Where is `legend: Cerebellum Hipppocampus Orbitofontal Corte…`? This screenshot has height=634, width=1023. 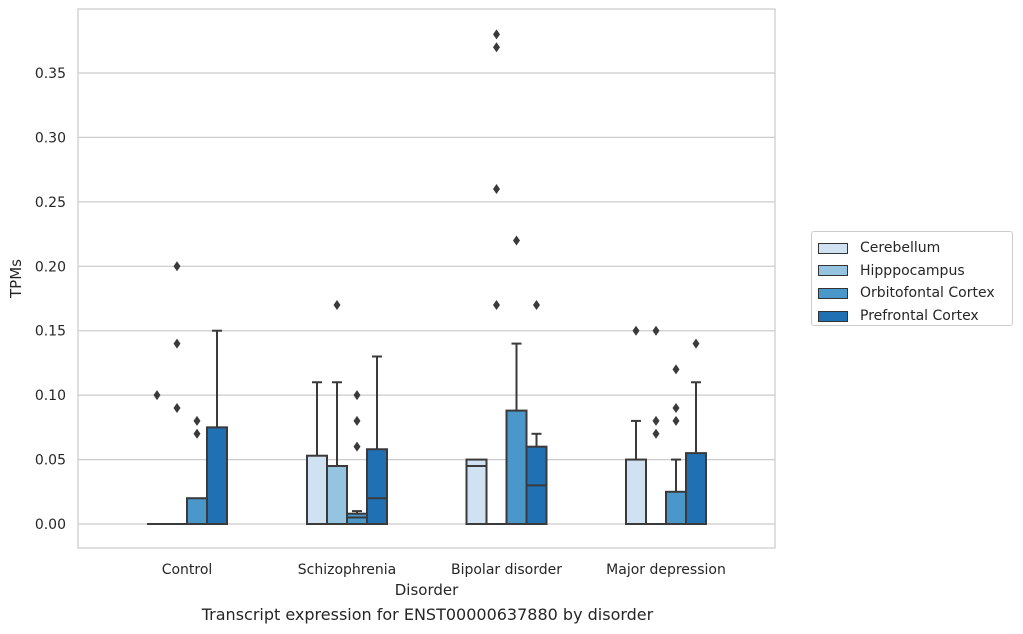
legend: Cerebellum Hipppocampus Orbitofontal Corte… is located at coordinates (912, 278).